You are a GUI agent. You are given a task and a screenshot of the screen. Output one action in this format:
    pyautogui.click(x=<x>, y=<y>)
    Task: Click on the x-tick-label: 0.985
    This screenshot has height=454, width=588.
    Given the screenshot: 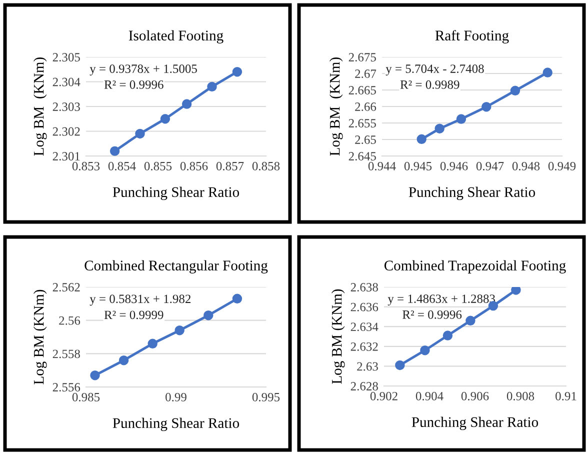 What is the action you would take?
    pyautogui.click(x=86, y=397)
    